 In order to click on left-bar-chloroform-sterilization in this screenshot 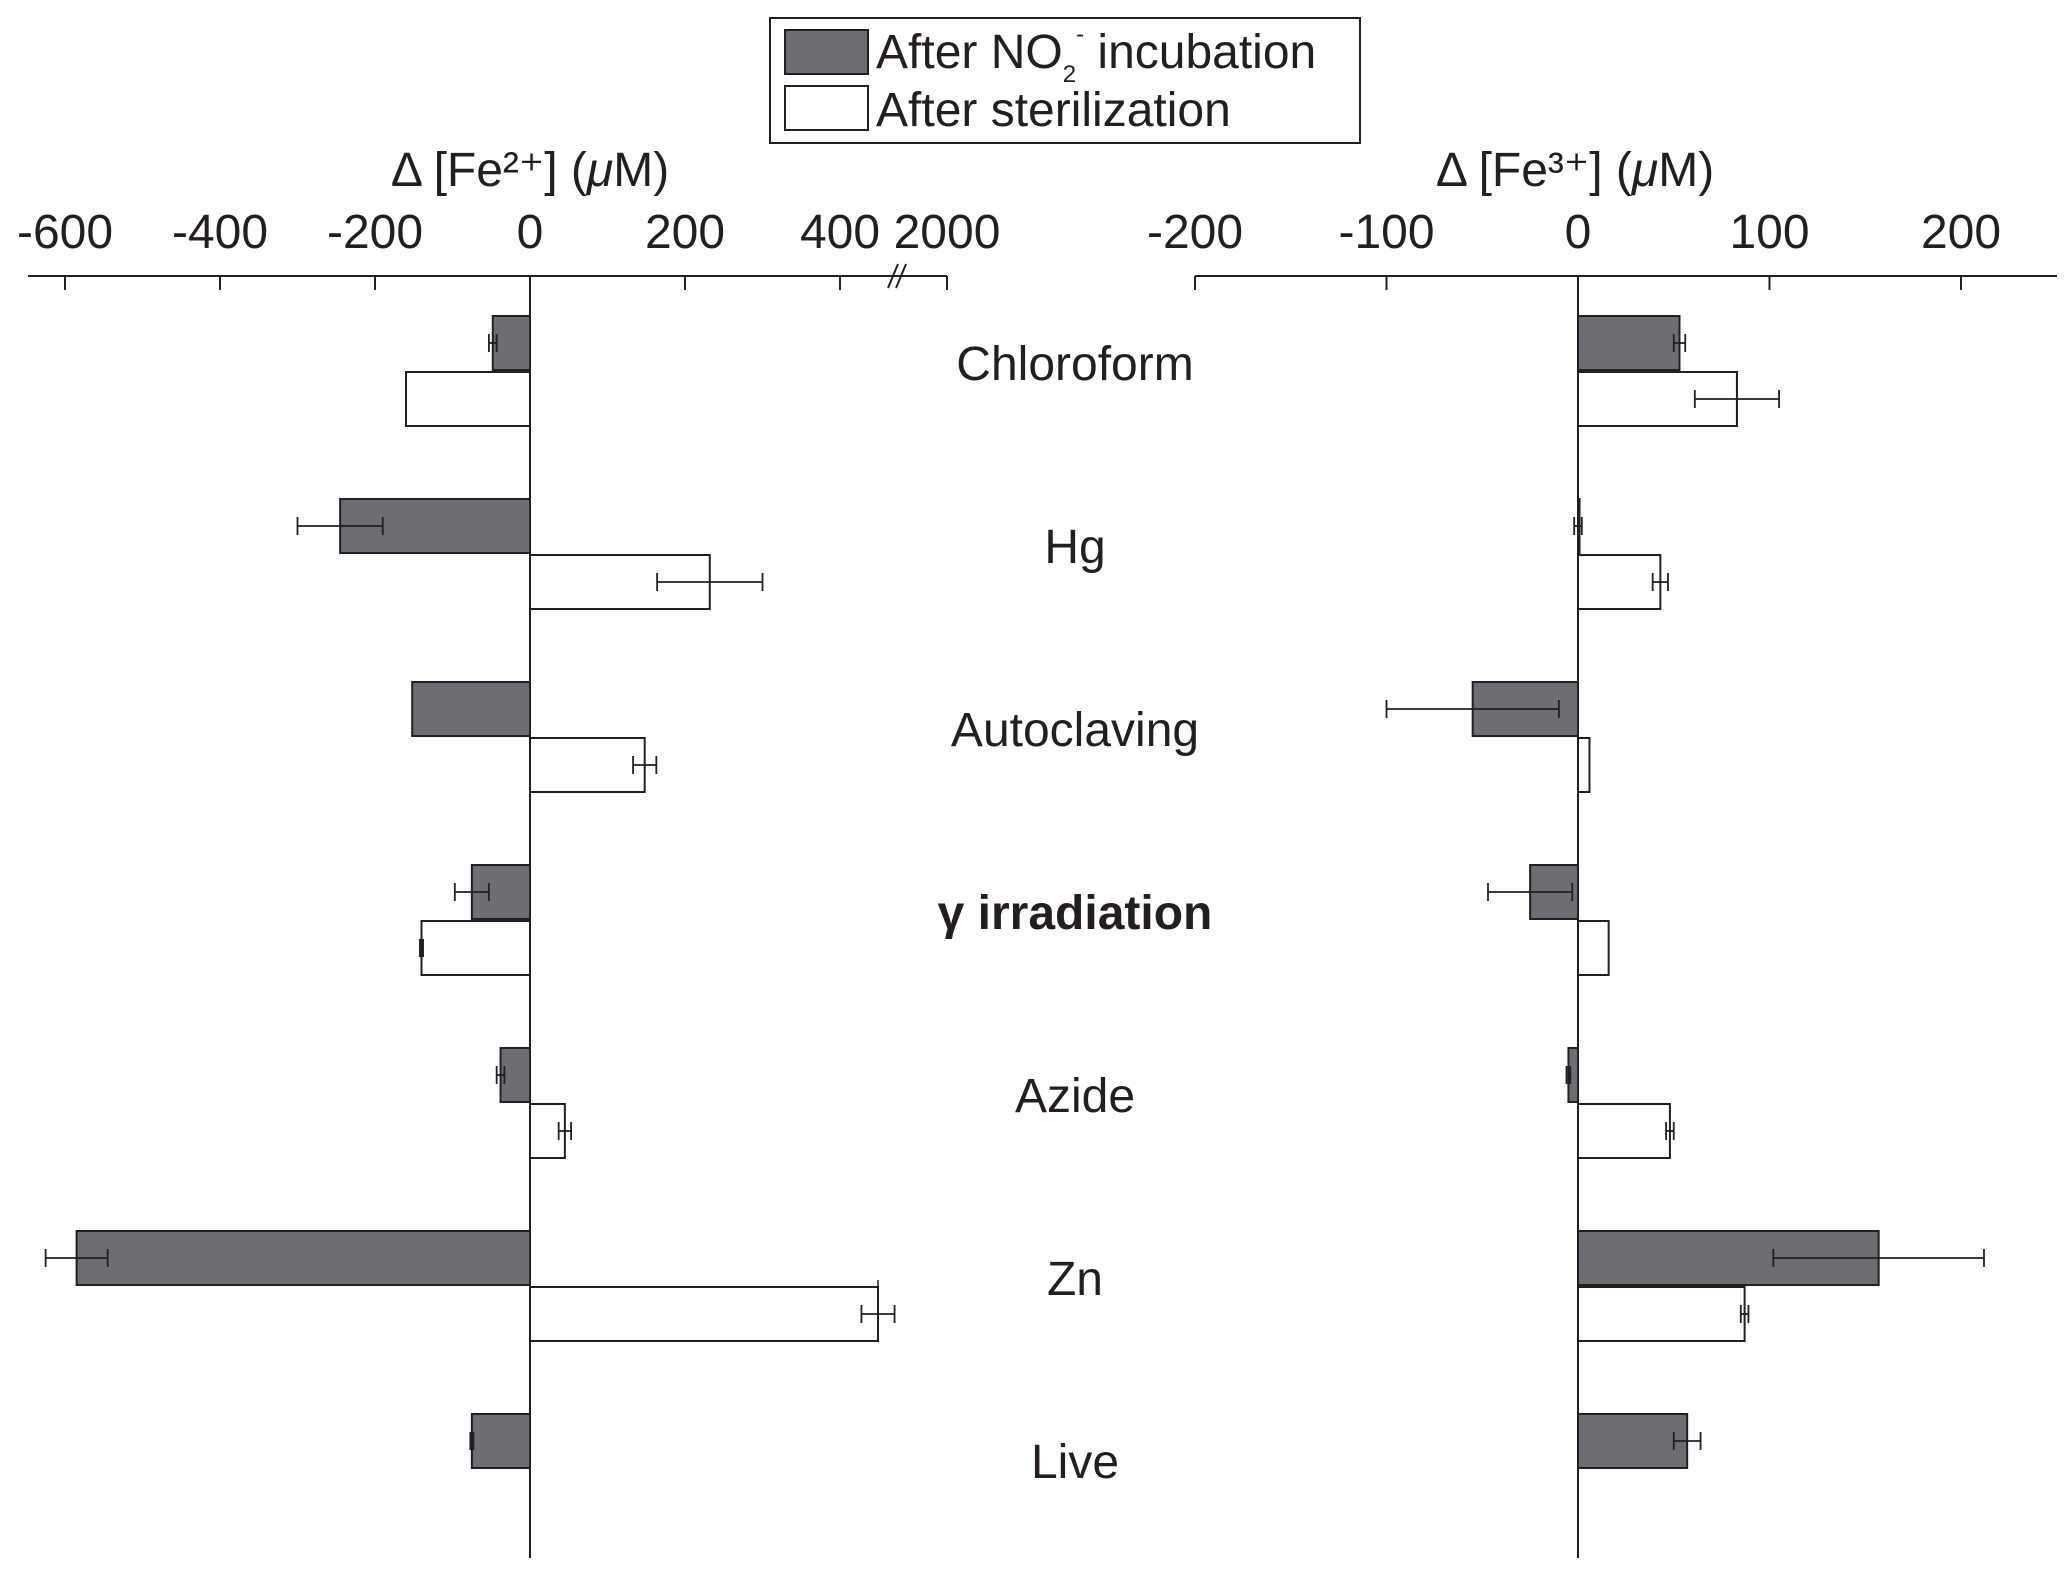, I will do `click(468, 399)`.